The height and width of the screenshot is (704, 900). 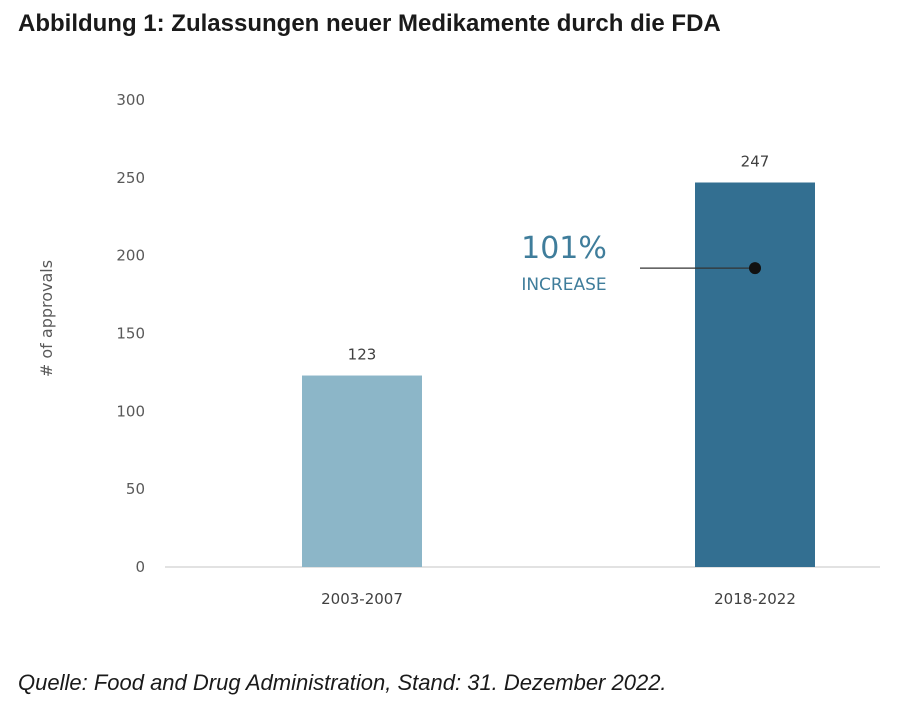 What do you see at coordinates (755, 162) in the screenshot?
I see `bar-value-label: 247` at bounding box center [755, 162].